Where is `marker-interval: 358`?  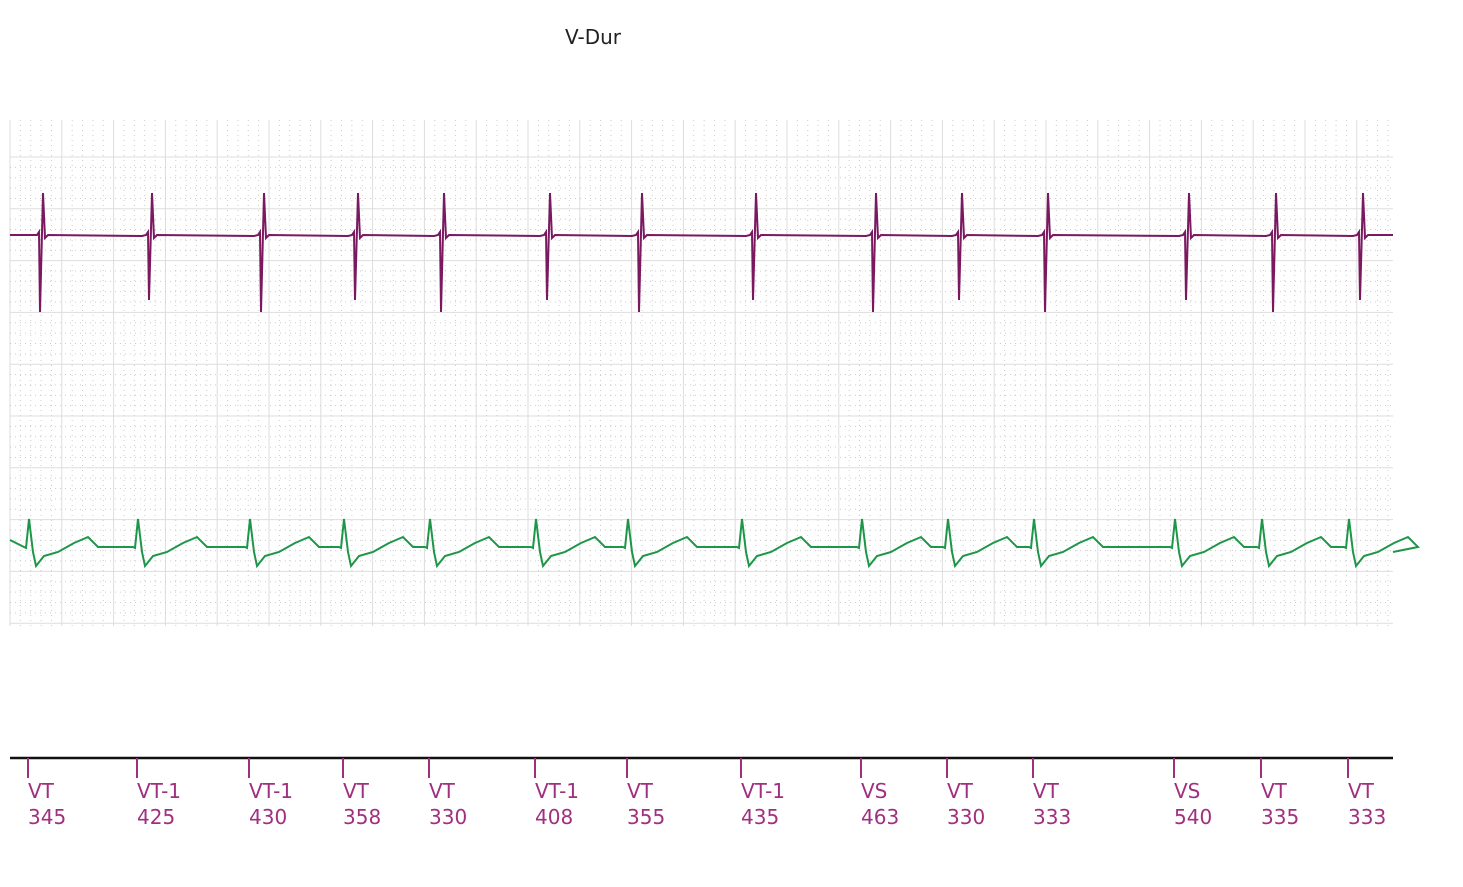
marker-interval: 358 is located at coordinates (362, 817).